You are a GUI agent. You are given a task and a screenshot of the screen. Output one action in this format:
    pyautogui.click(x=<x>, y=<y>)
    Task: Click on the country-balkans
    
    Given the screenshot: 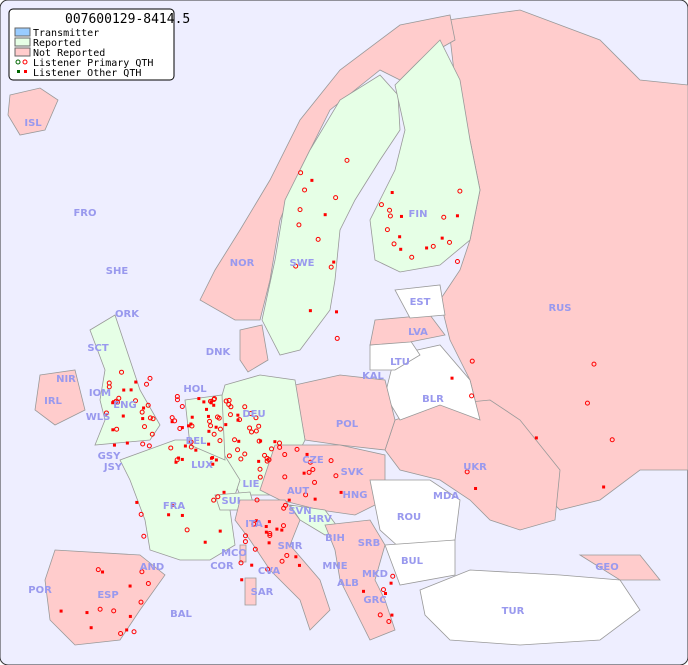 What is the action you would take?
    pyautogui.click(x=360, y=580)
    